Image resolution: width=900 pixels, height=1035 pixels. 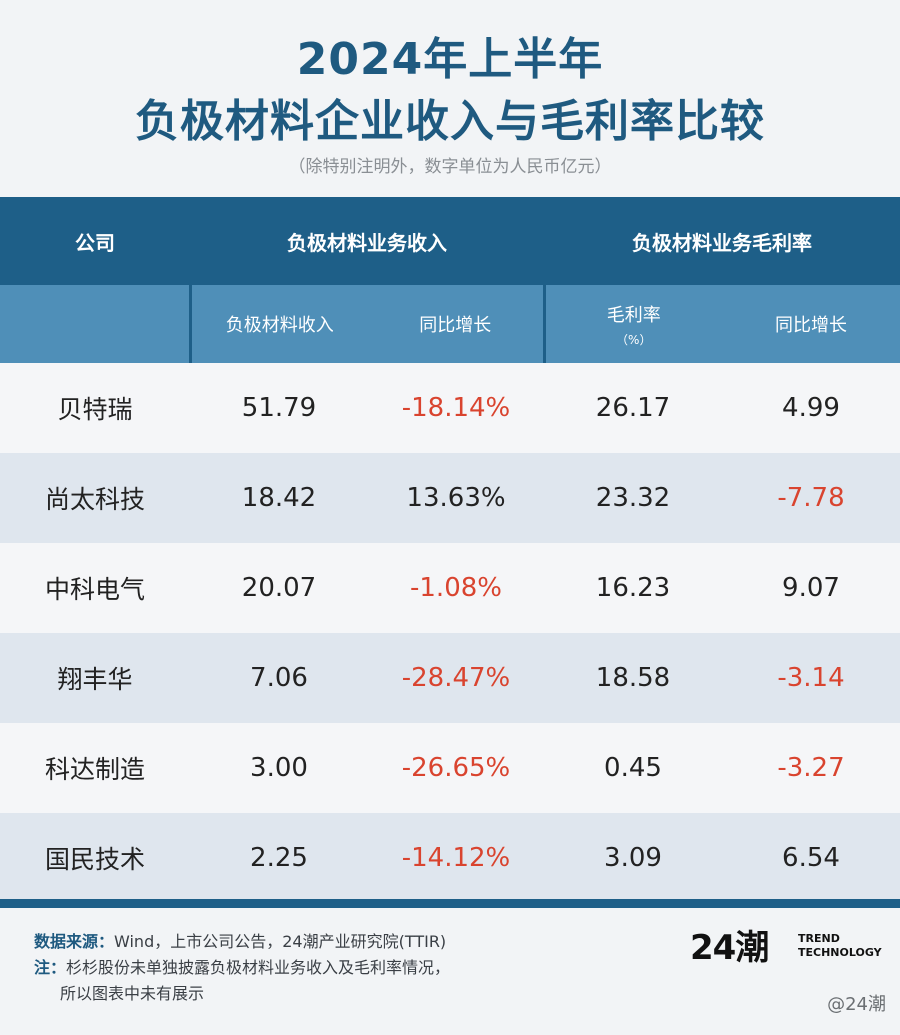 I want to click on source-line: 数据来源：Wind，上市公司公告，24潮产业研究院(TTIR), so click(x=344, y=942).